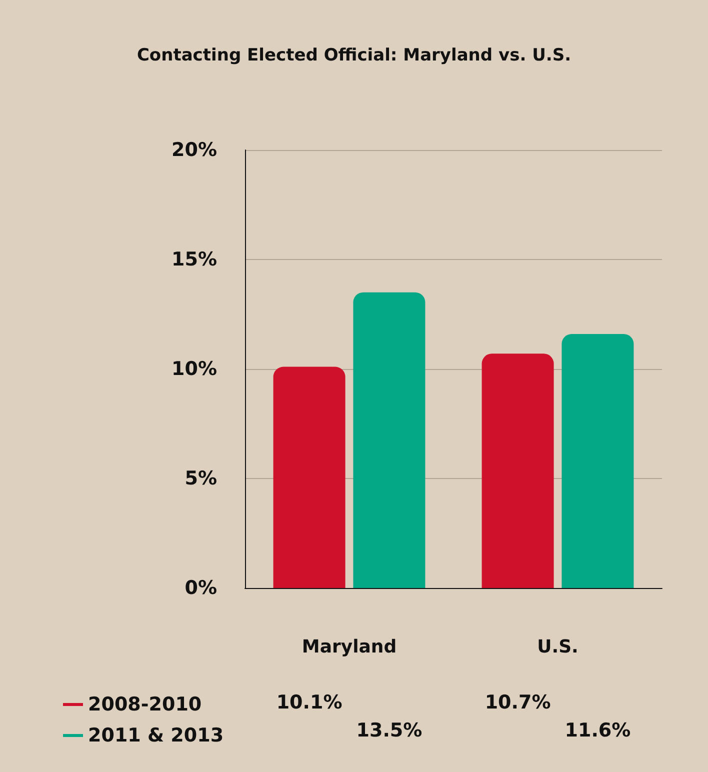 The image size is (708, 772). Describe the element at coordinates (200, 479) in the screenshot. I see `y-tick-label: 5%` at that location.